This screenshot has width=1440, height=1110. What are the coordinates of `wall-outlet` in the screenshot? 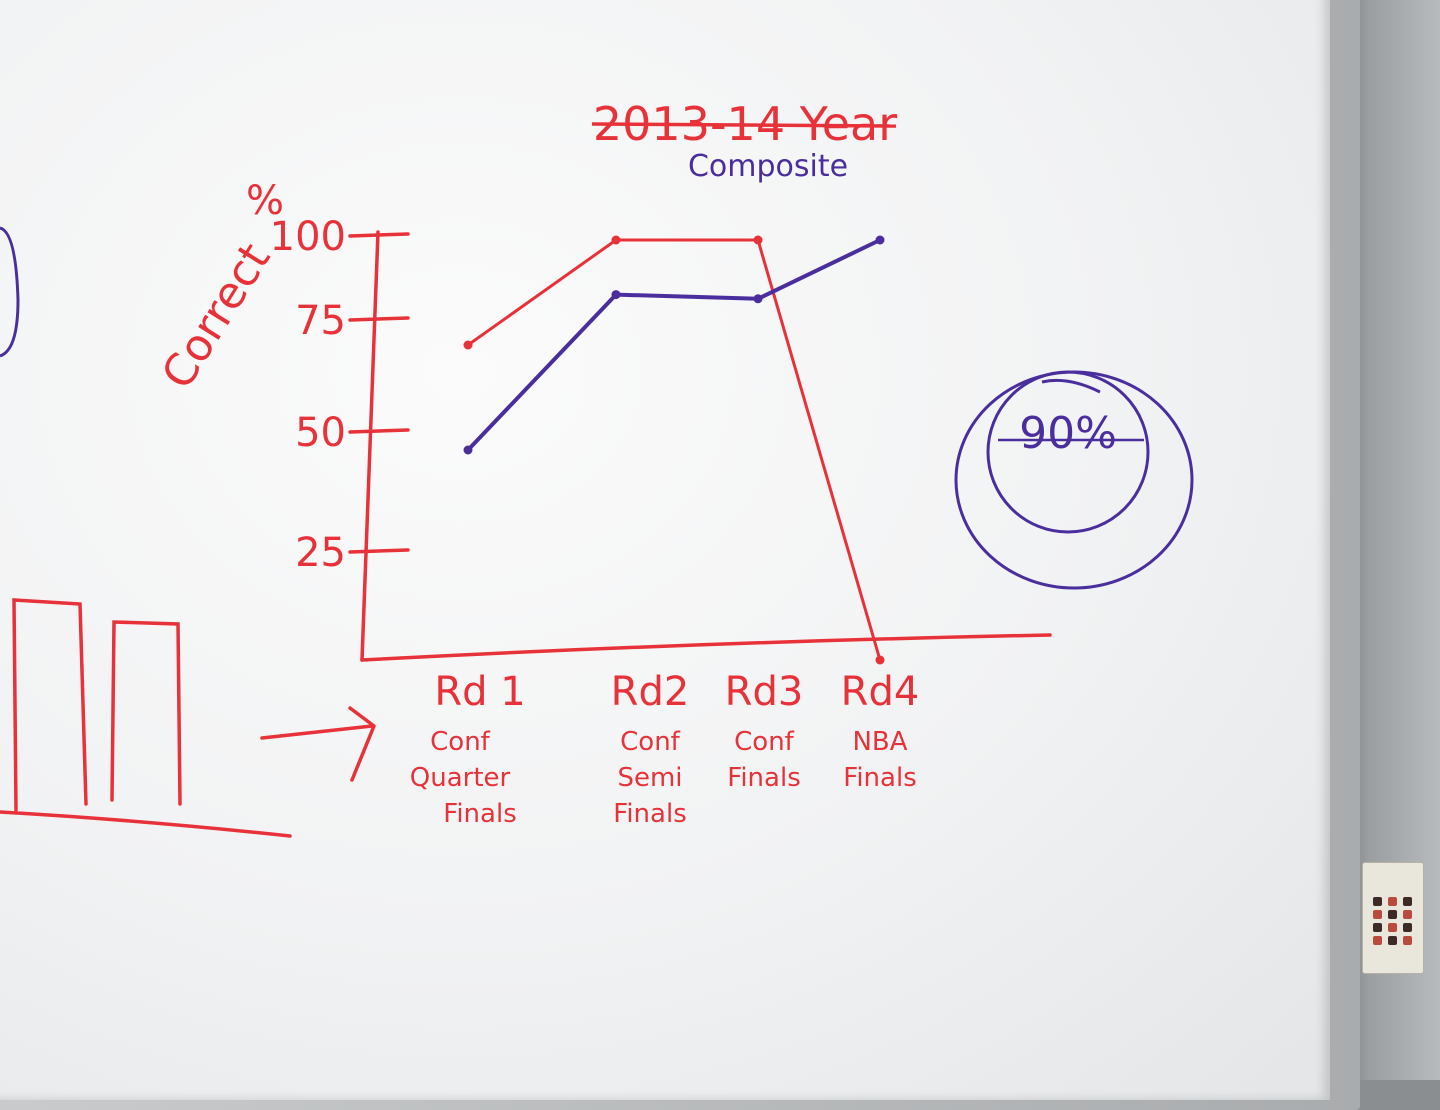 It's located at (1393, 918).